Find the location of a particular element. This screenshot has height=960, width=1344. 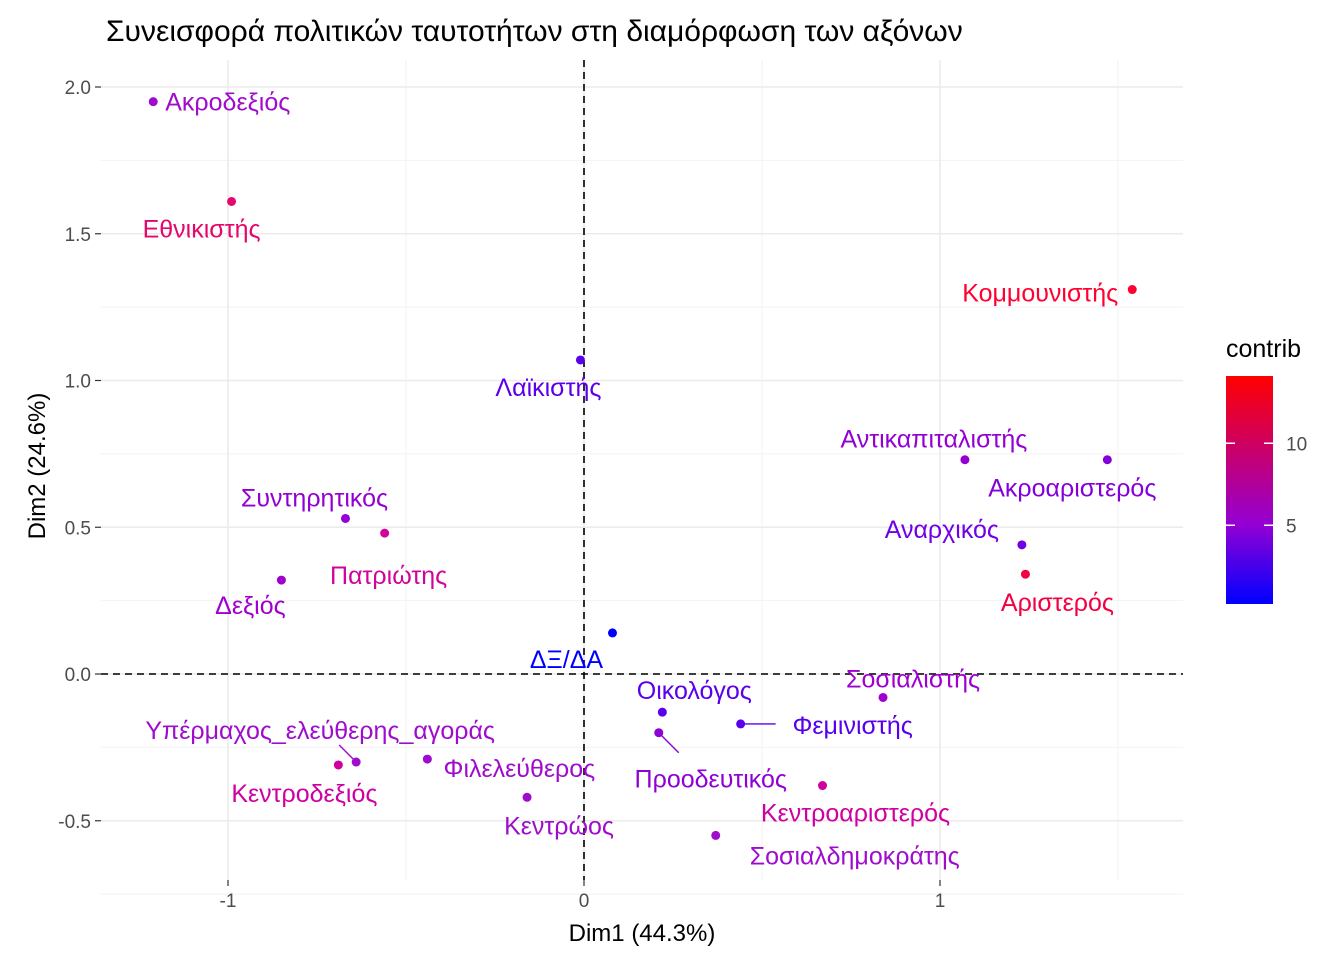

point-label: Κομμουνιστής is located at coordinates (1040, 294).